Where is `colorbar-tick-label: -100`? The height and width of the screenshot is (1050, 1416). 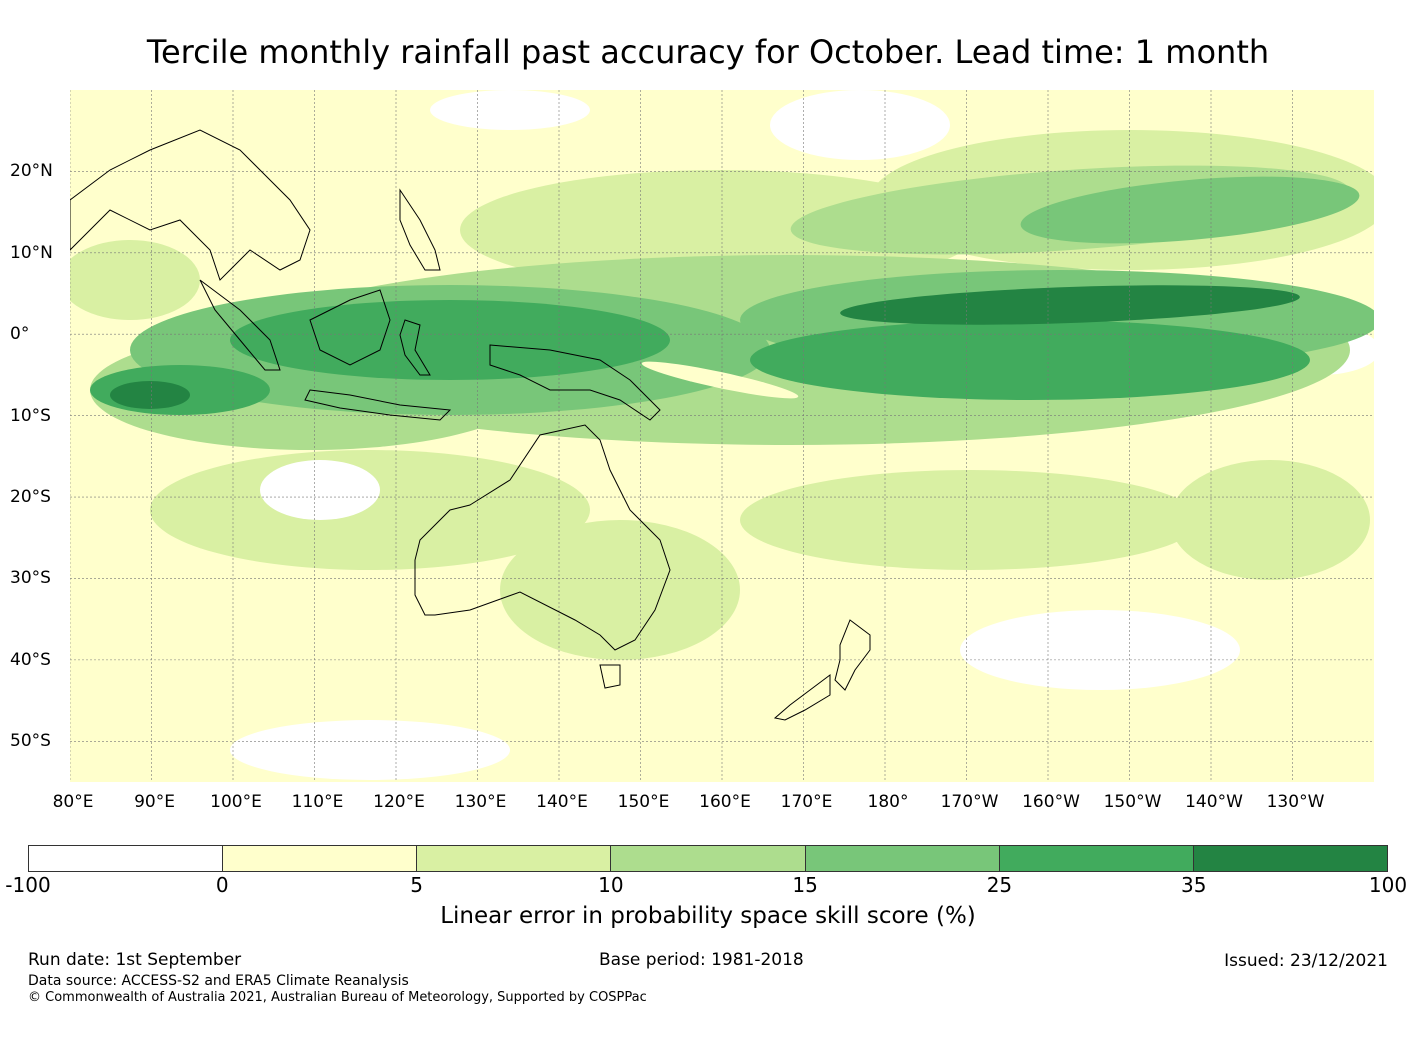 colorbar-tick-label: -100 is located at coordinates (28, 885).